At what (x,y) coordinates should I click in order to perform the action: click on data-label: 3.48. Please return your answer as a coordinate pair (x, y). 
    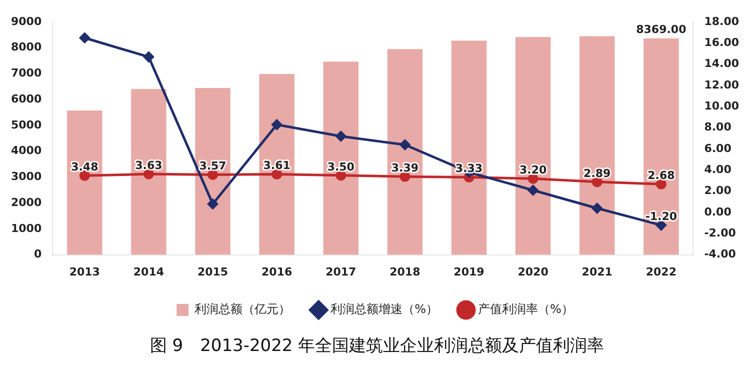
    Looking at the image, I should click on (84, 167).